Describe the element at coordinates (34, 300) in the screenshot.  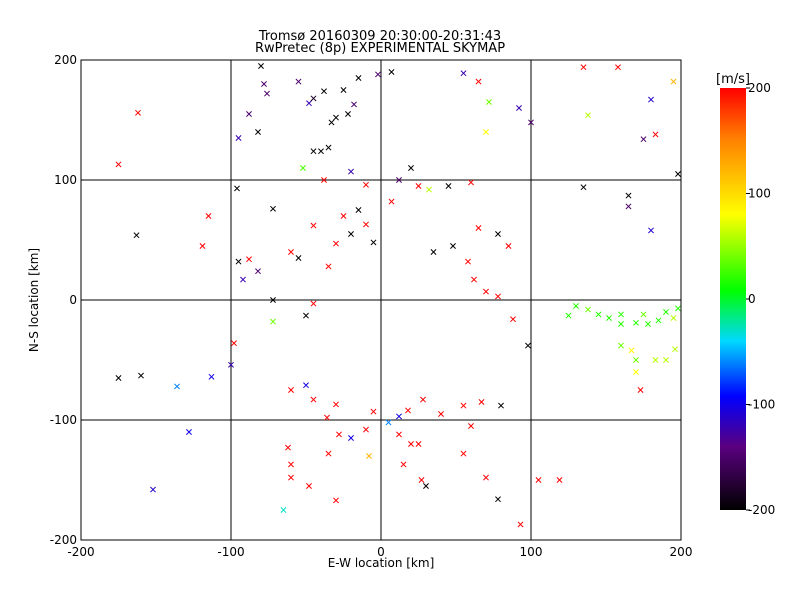
I see `y-axis-label: N-S location [km]` at that location.